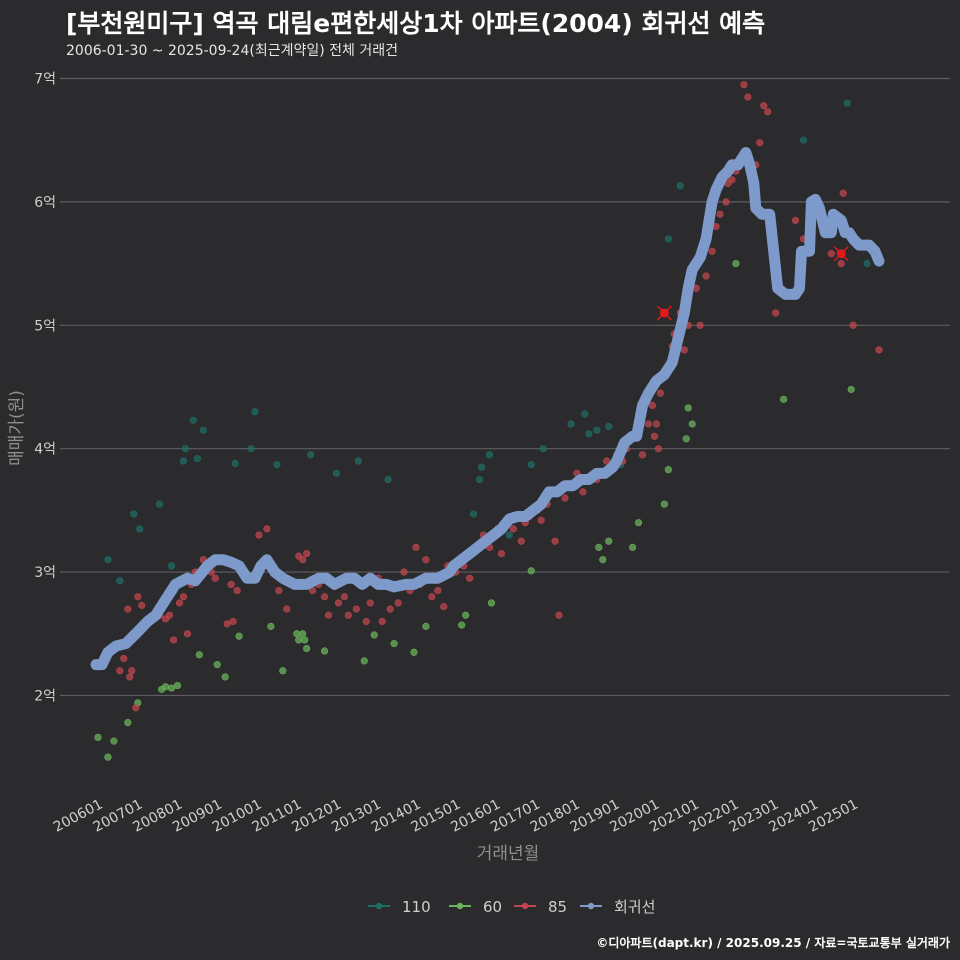  Describe the element at coordinates (45, 573) in the screenshot. I see `y-tick-label: 3억` at that location.